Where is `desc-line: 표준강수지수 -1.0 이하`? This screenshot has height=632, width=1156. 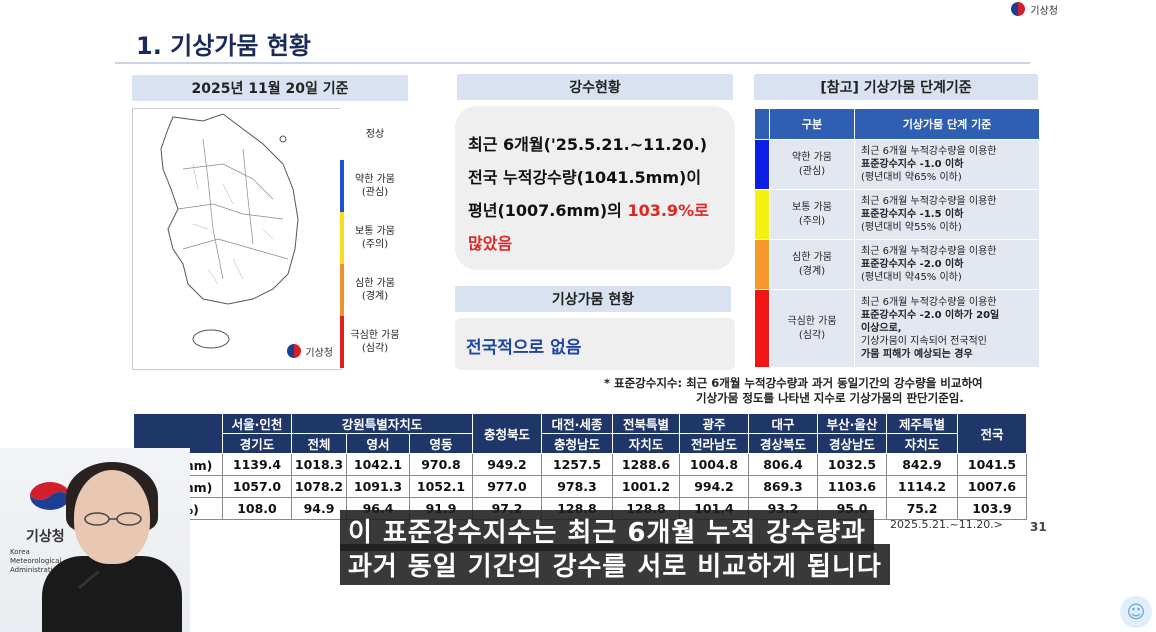 desc-line: 표준강수지수 -1.0 이하 is located at coordinates (912, 164).